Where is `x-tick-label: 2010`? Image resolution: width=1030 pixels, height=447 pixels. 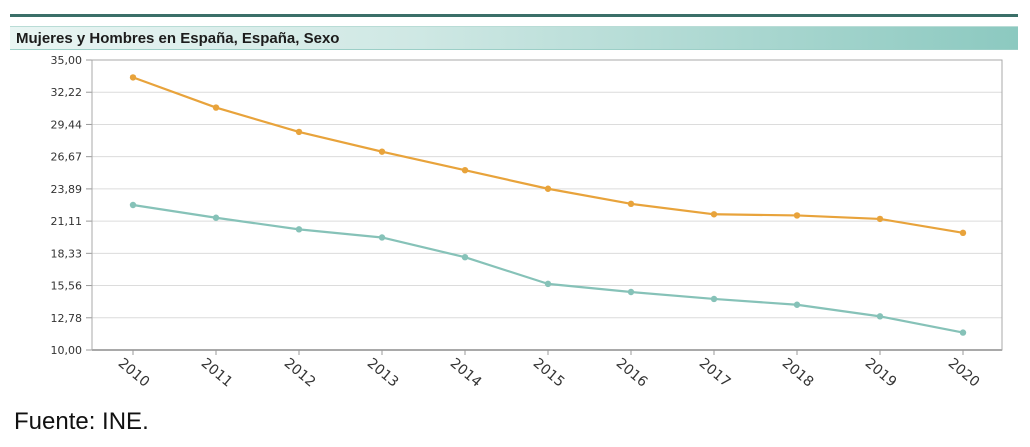 x-tick-label: 2010 is located at coordinates (134, 372).